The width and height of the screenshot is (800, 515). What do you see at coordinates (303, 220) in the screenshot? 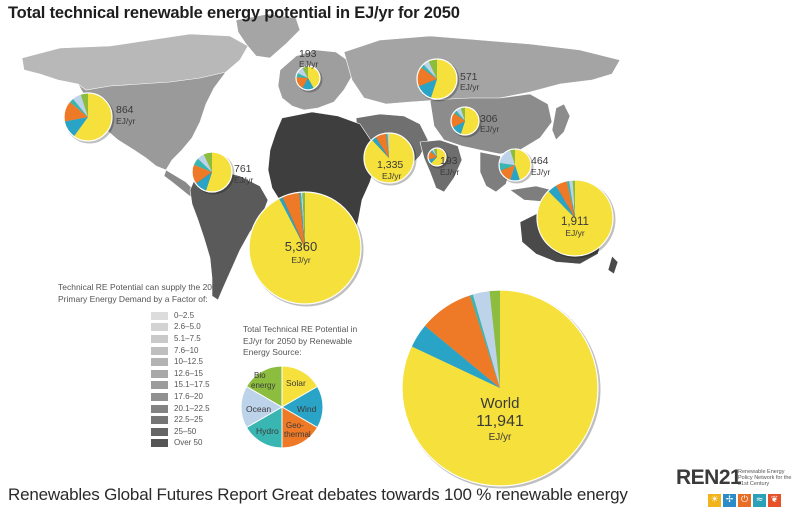
I see `pie-africa-slice-bioenergy` at bounding box center [303, 220].